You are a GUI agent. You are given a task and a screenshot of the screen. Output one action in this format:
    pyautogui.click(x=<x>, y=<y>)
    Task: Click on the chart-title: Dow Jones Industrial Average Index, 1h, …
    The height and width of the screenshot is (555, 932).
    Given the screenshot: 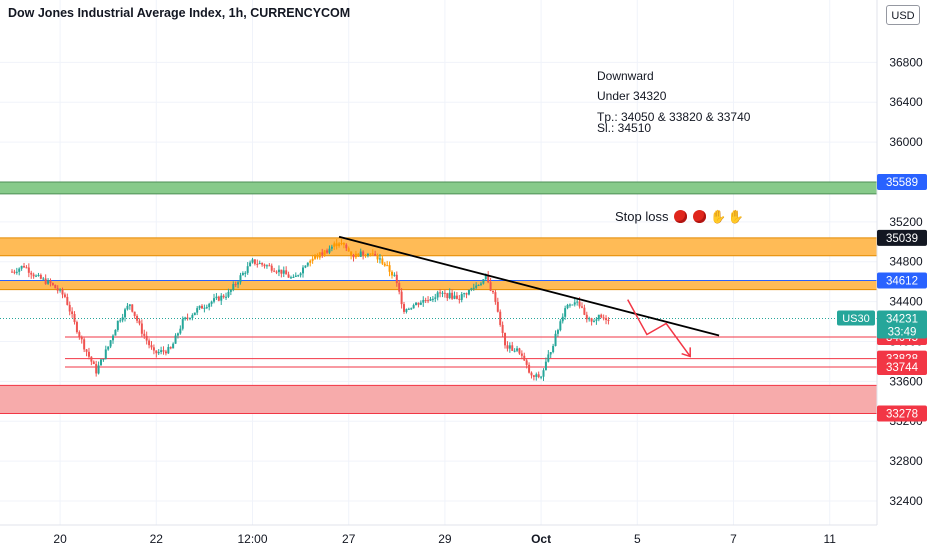 What is the action you would take?
    pyautogui.click(x=179, y=13)
    